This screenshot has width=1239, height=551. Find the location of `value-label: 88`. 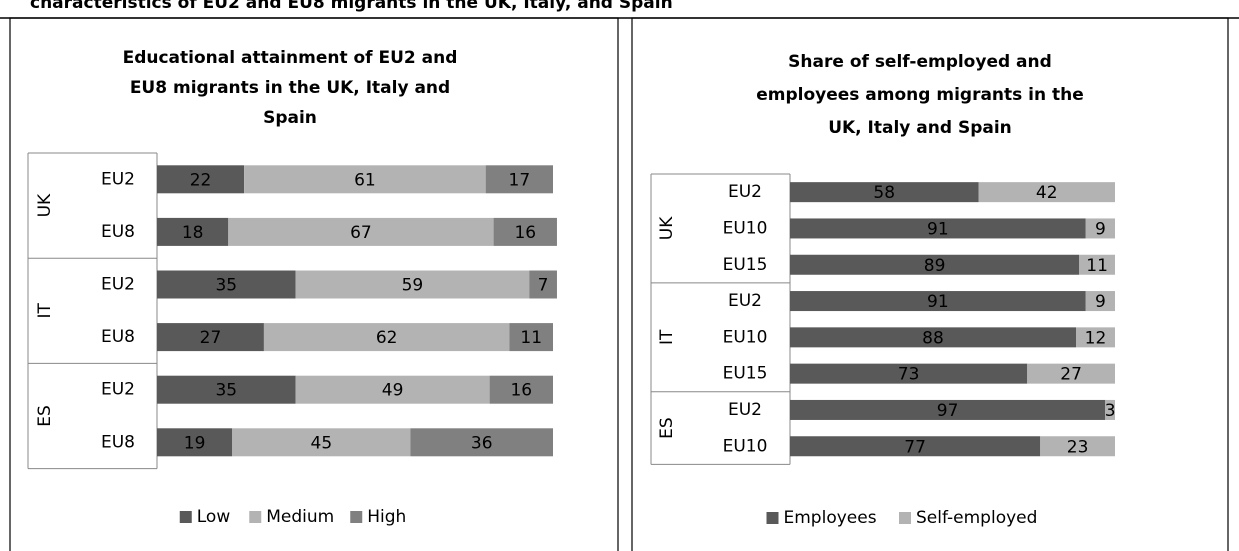

value-label: 88 is located at coordinates (933, 338).